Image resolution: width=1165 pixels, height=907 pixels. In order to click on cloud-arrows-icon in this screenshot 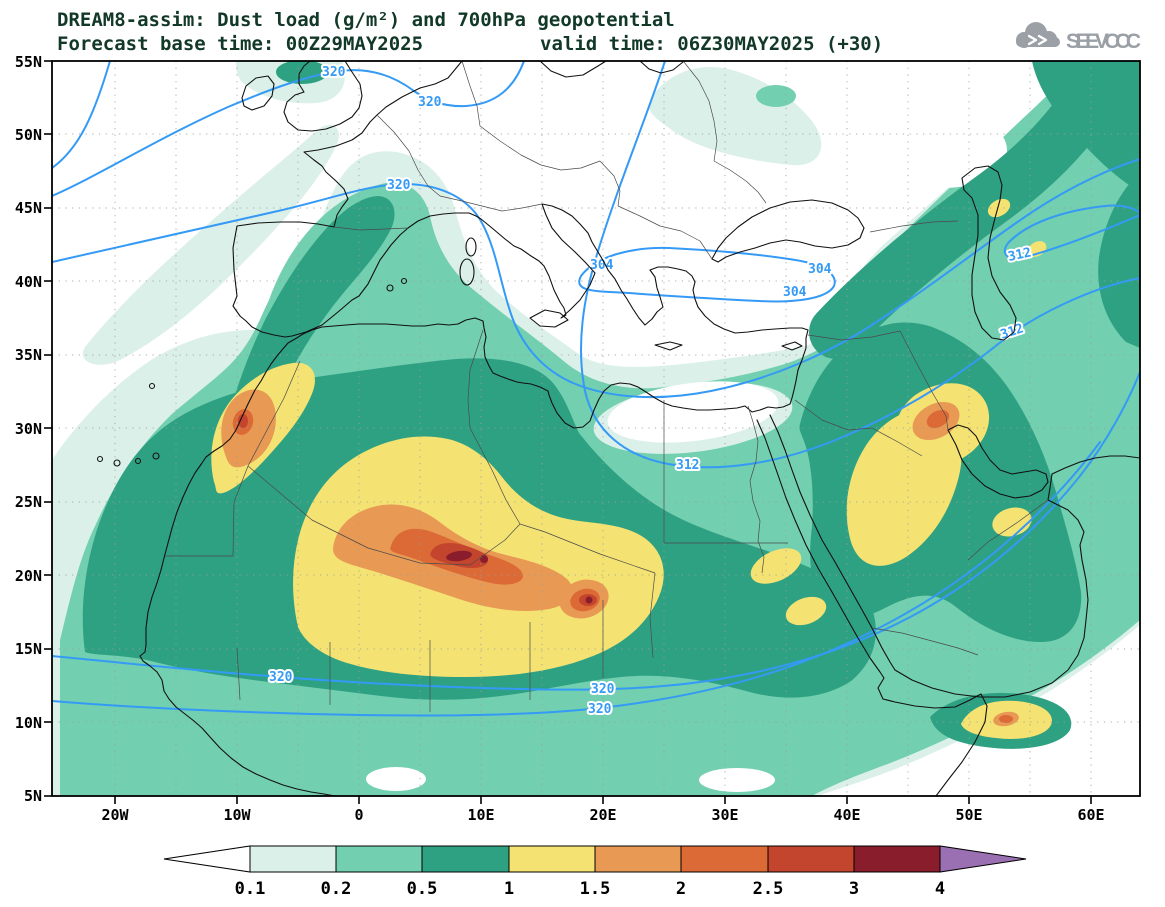, I will do `click(1037, 40)`.